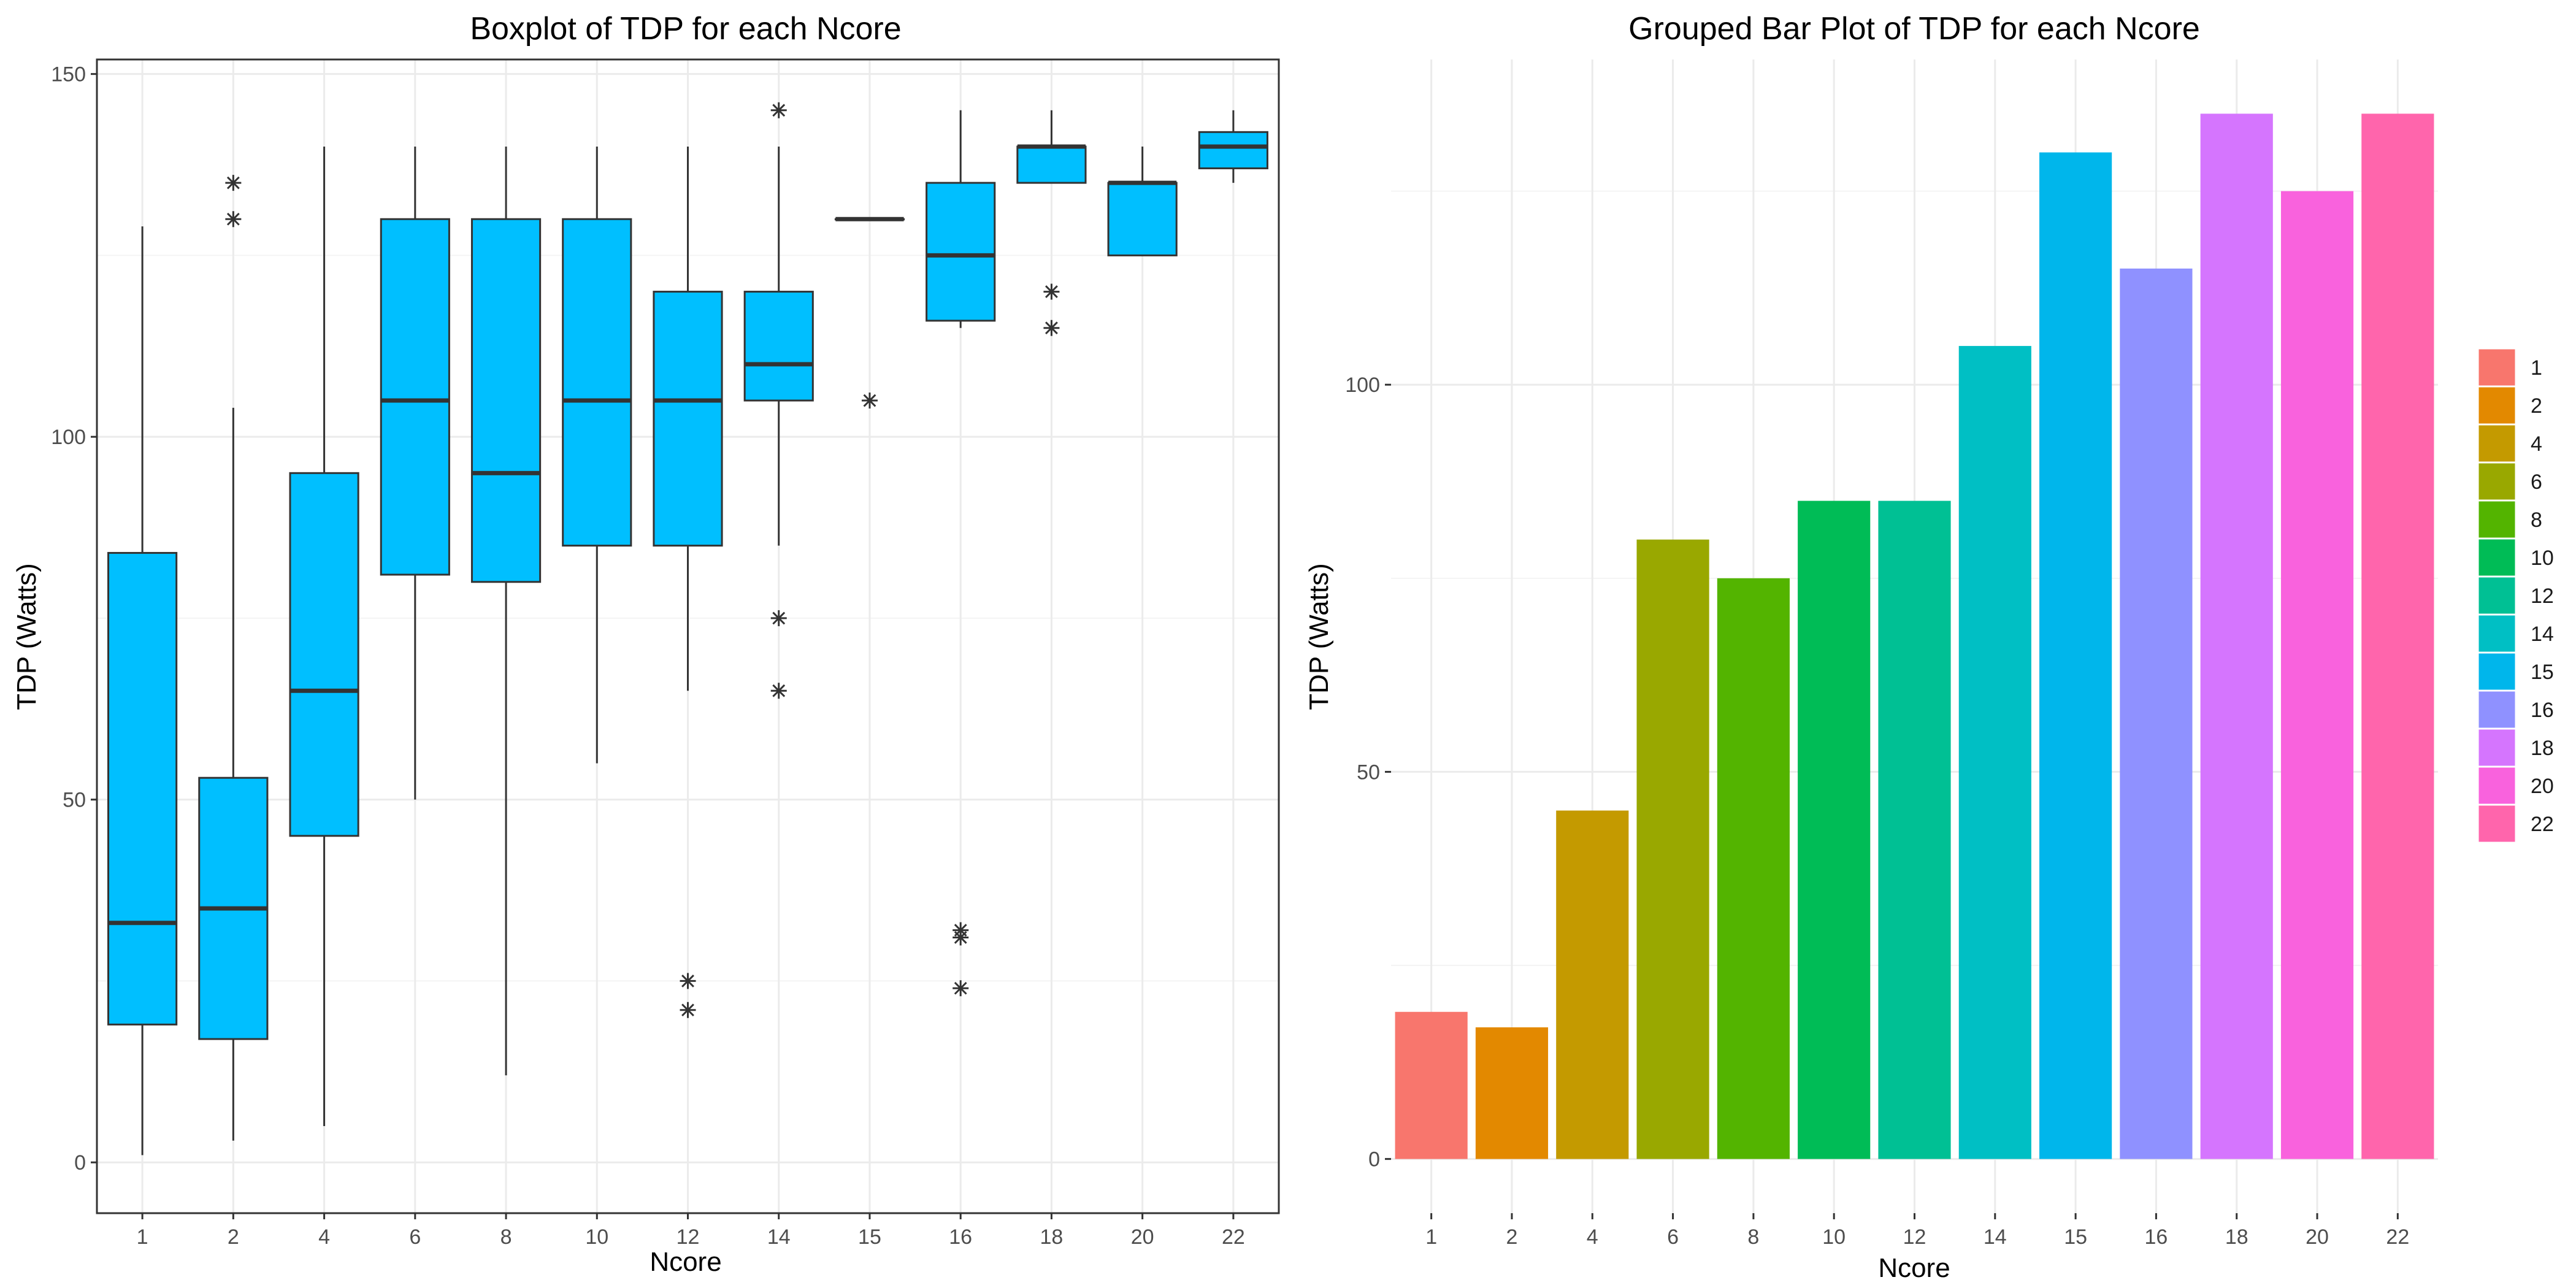  Describe the element at coordinates (1362, 385) in the screenshot. I see `barplot-y-tick-label: 100` at that location.